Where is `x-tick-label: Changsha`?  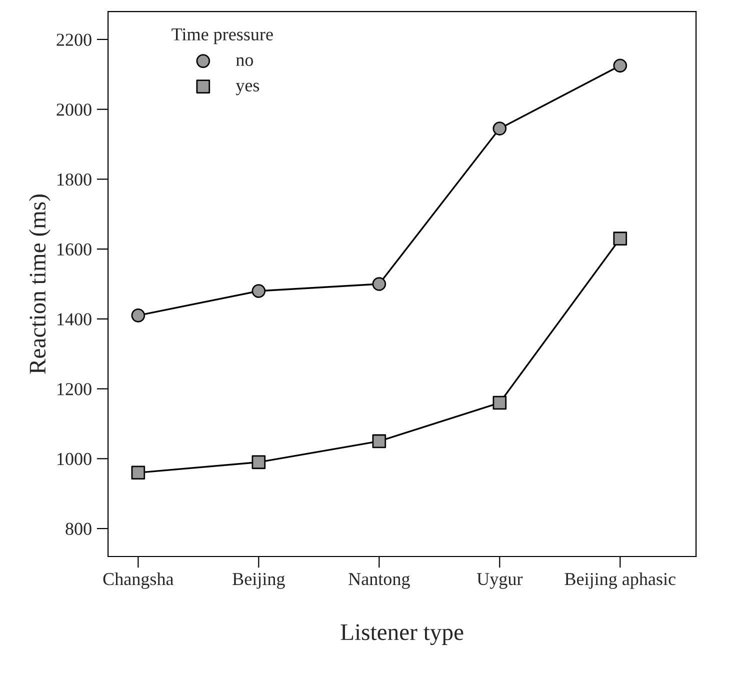 x-tick-label: Changsha is located at coordinates (138, 580).